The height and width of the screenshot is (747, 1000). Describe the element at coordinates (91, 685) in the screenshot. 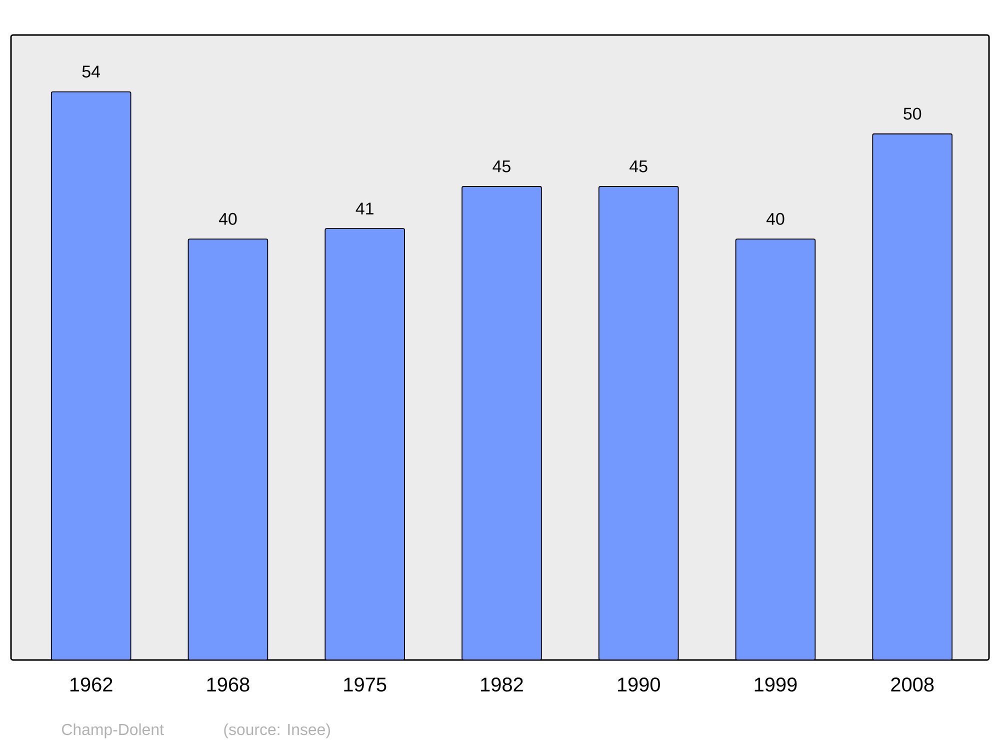

I see `x-tick-label: 1962` at that location.